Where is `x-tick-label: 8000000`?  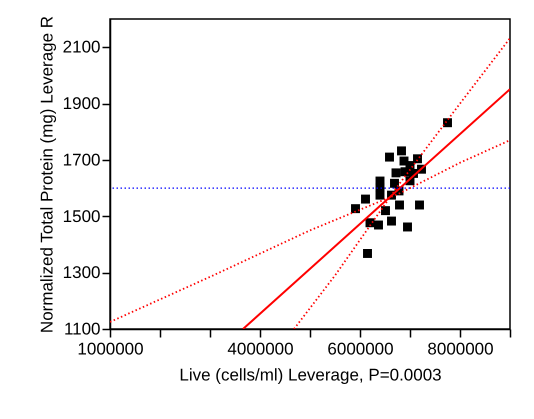
x-tick-label: 8000000 is located at coordinates (460, 349).